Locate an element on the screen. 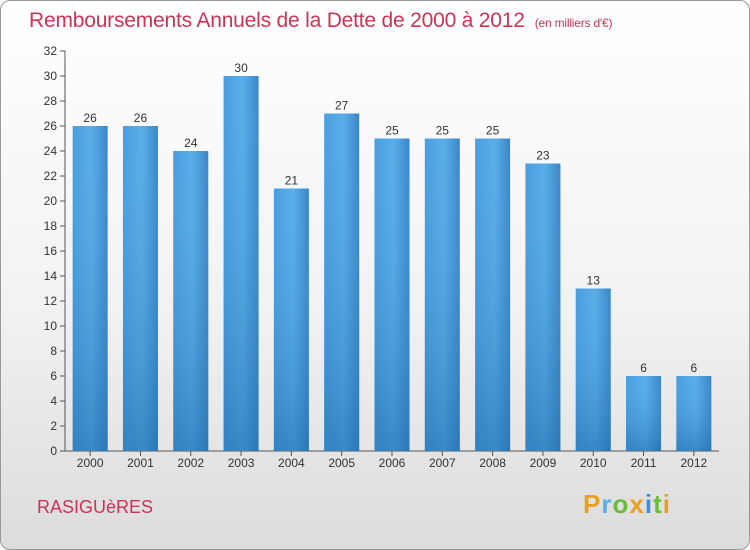  y-tick-label: 6 is located at coordinates (53, 376).